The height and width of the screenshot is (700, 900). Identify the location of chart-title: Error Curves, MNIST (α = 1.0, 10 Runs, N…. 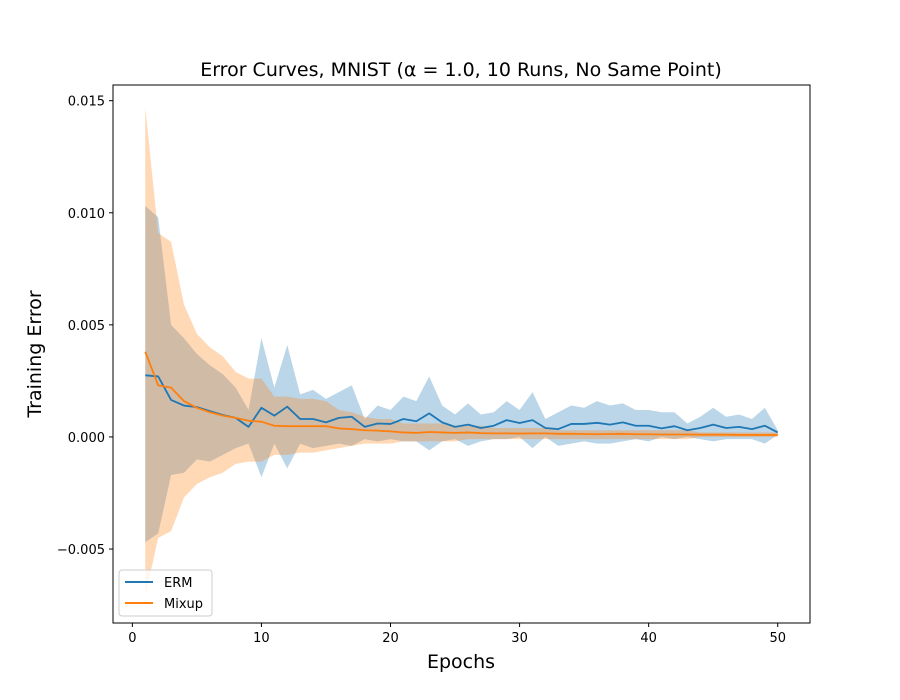
(461, 70).